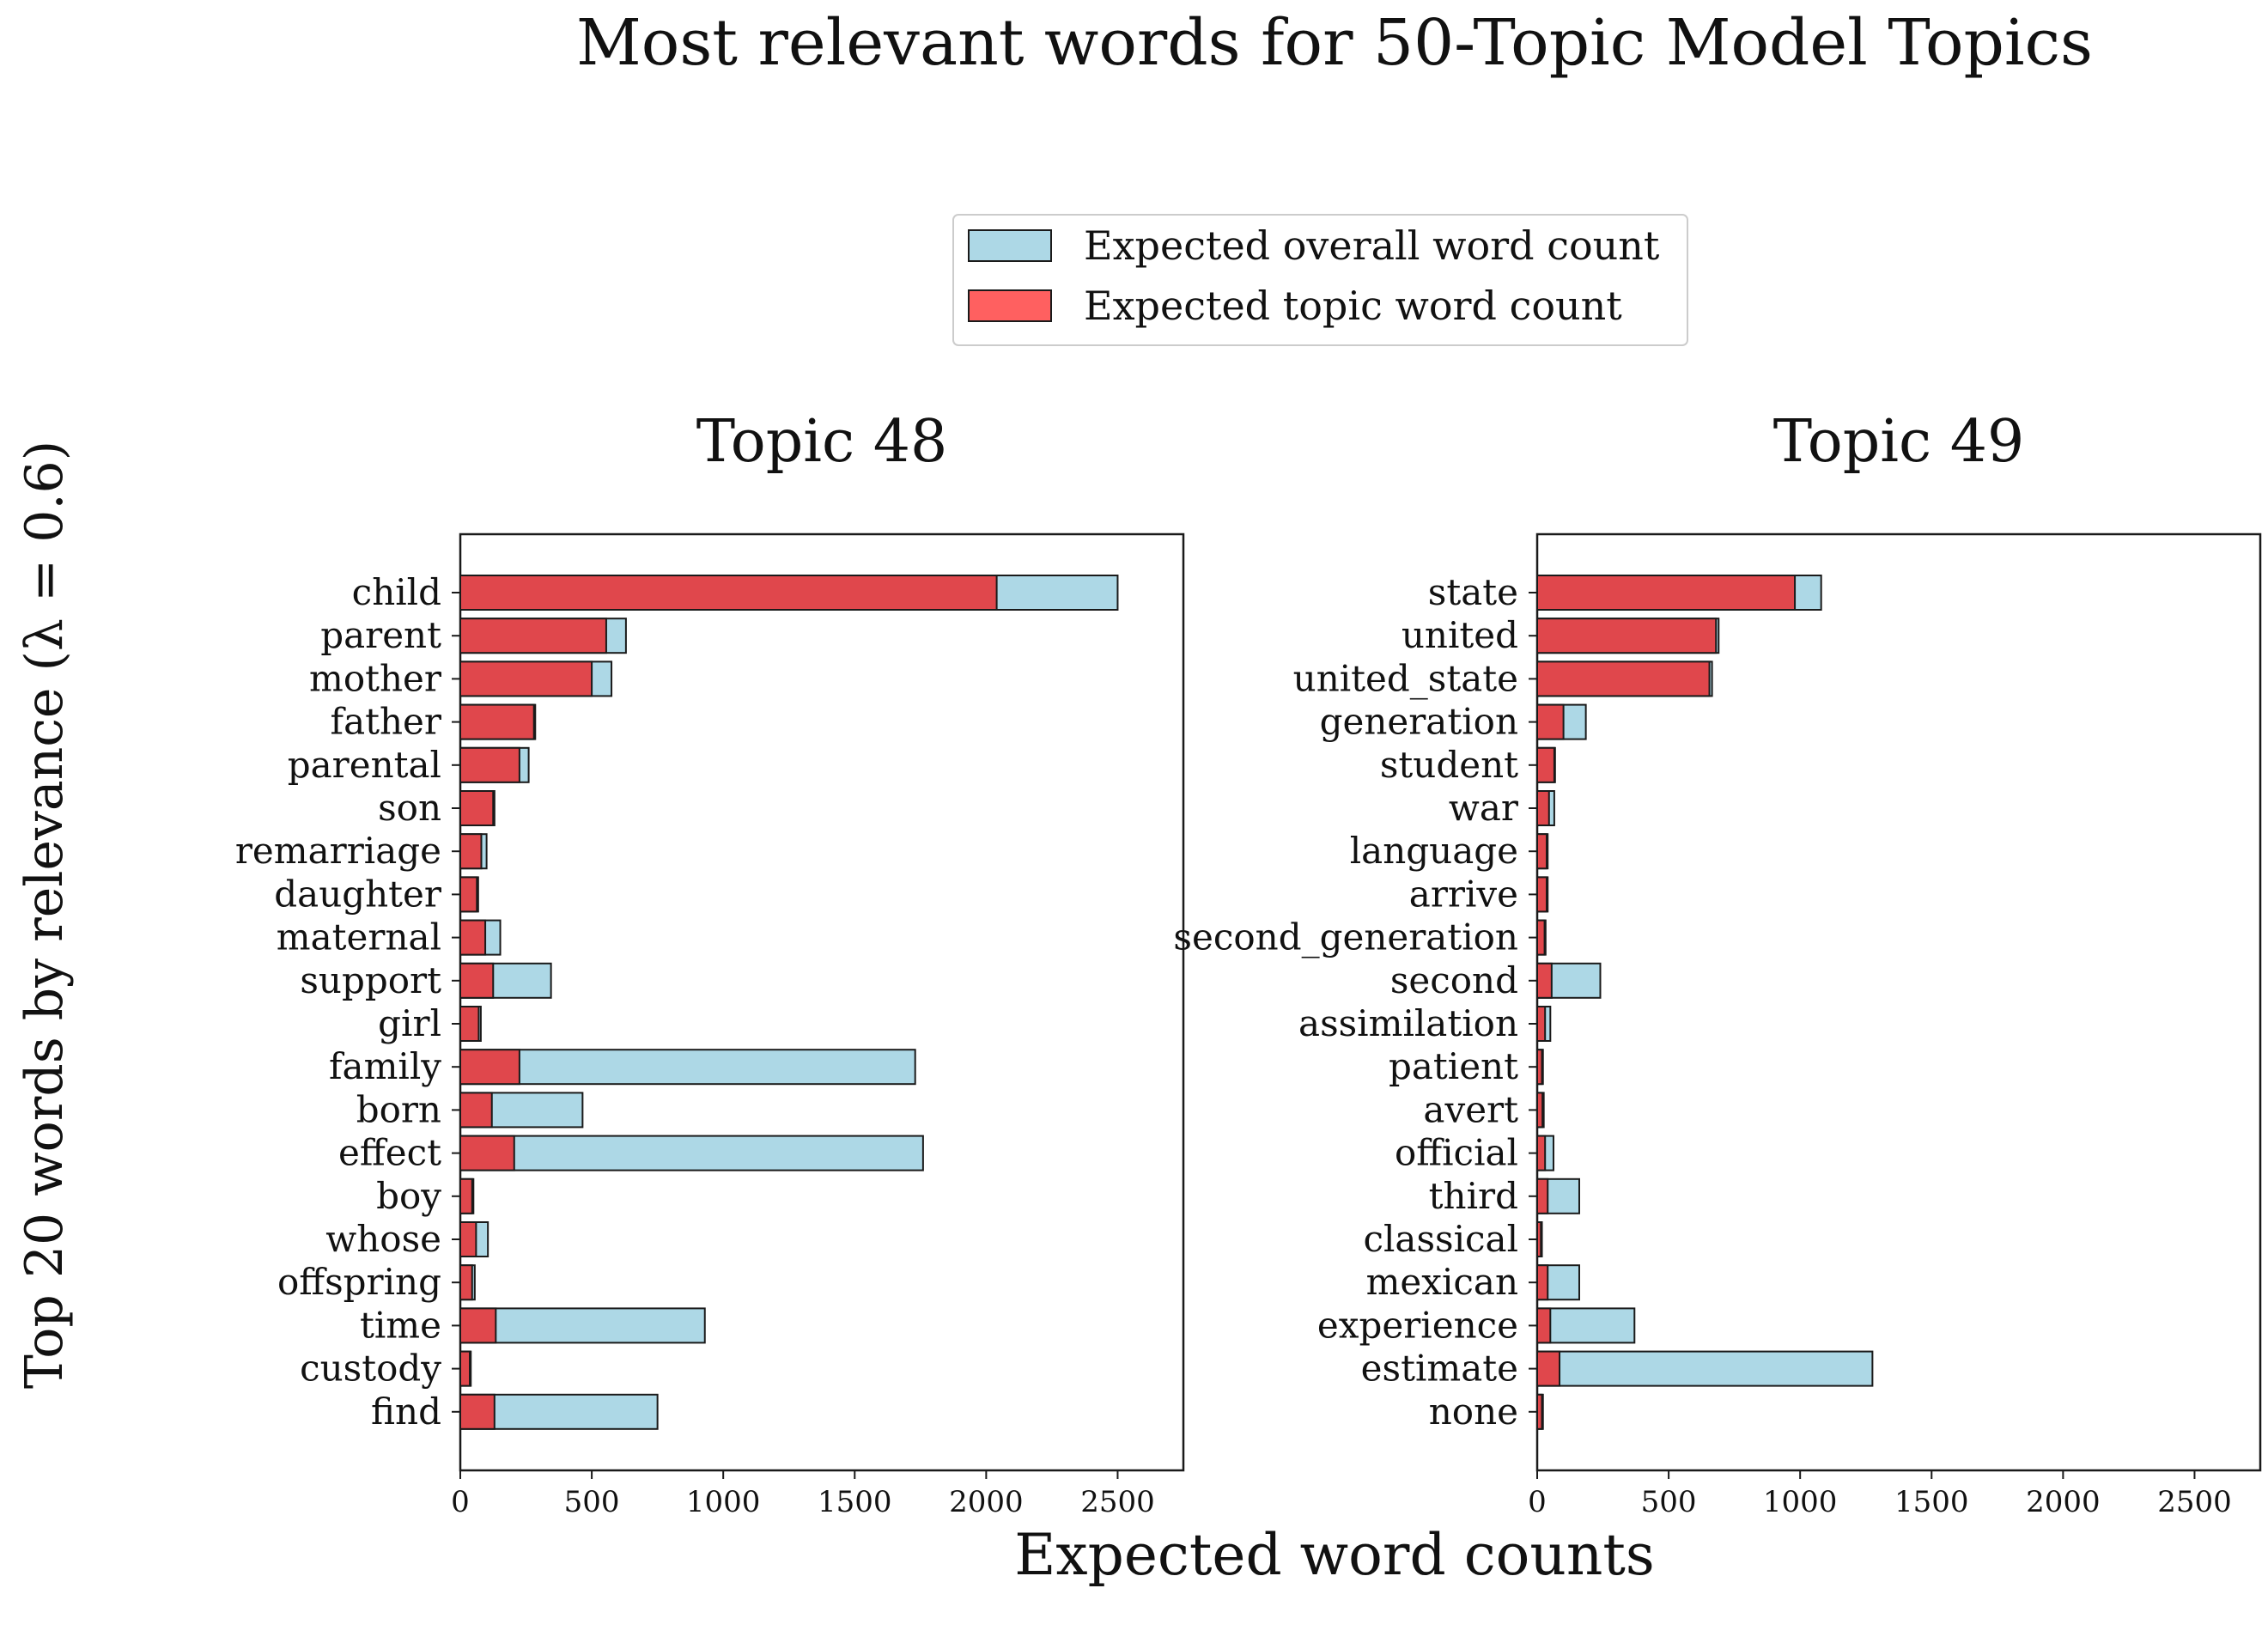  Describe the element at coordinates (389, 1153) in the screenshot. I see `y-tick-label: effect` at that location.